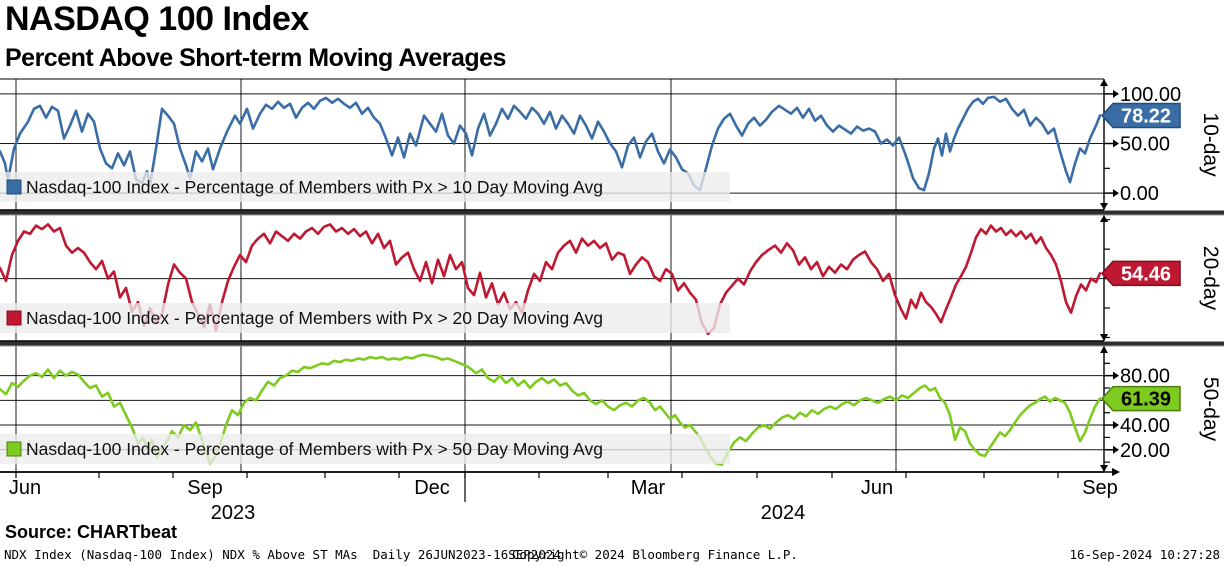 This screenshot has height=566, width=1224. What do you see at coordinates (255, 58) in the screenshot?
I see `page-subtitle: Percent Above Short-term Moving Averages` at bounding box center [255, 58].